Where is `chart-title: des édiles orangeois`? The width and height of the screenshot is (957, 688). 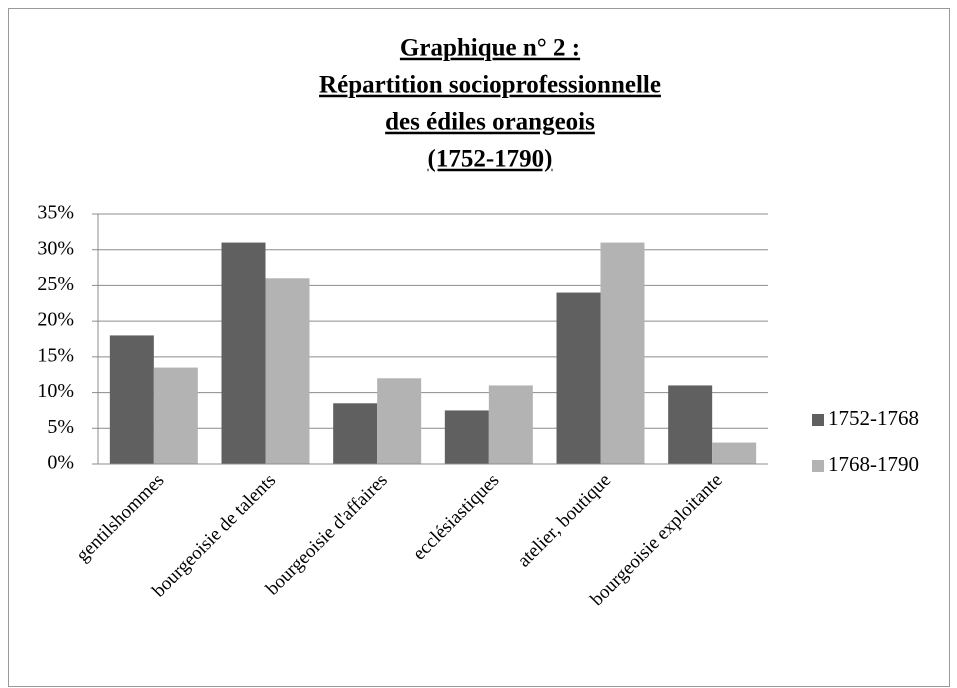 chart-title: des édiles orangeois is located at coordinates (490, 122).